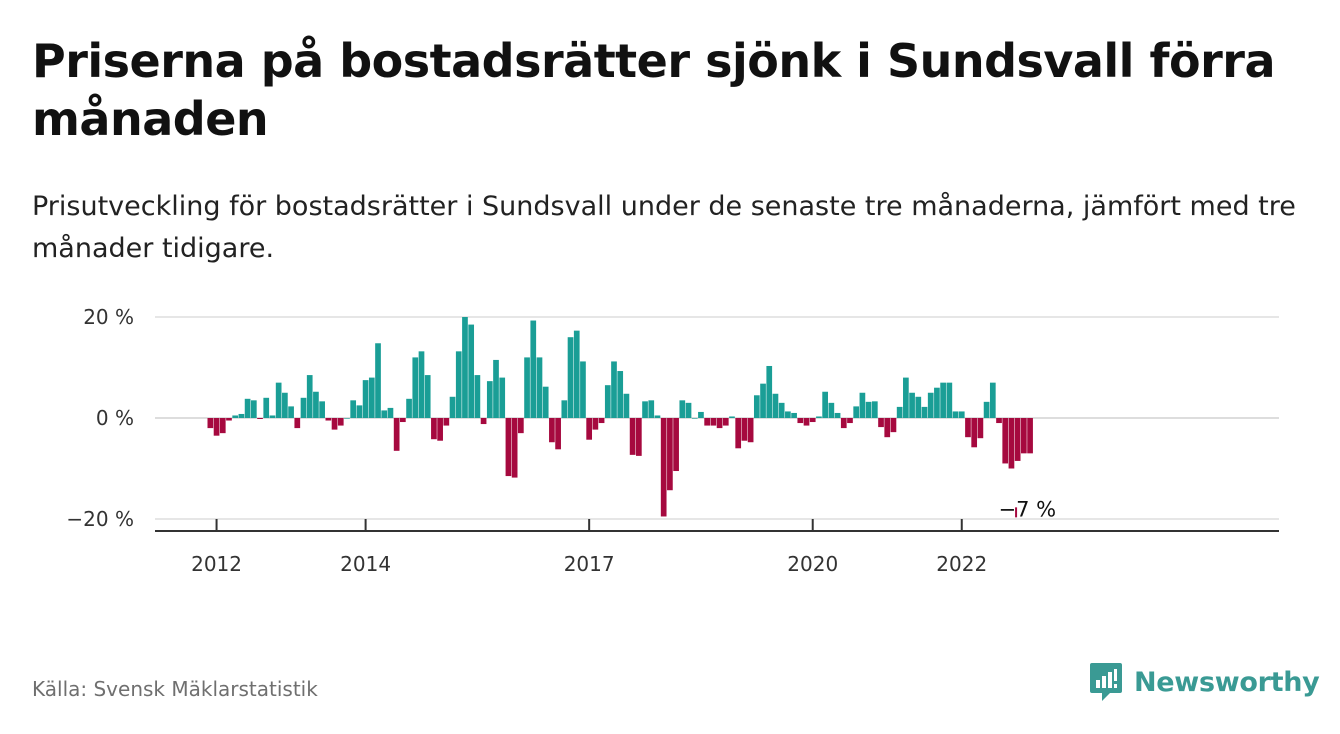  I want to click on y-tick-label: 20 %, so click(108, 317).